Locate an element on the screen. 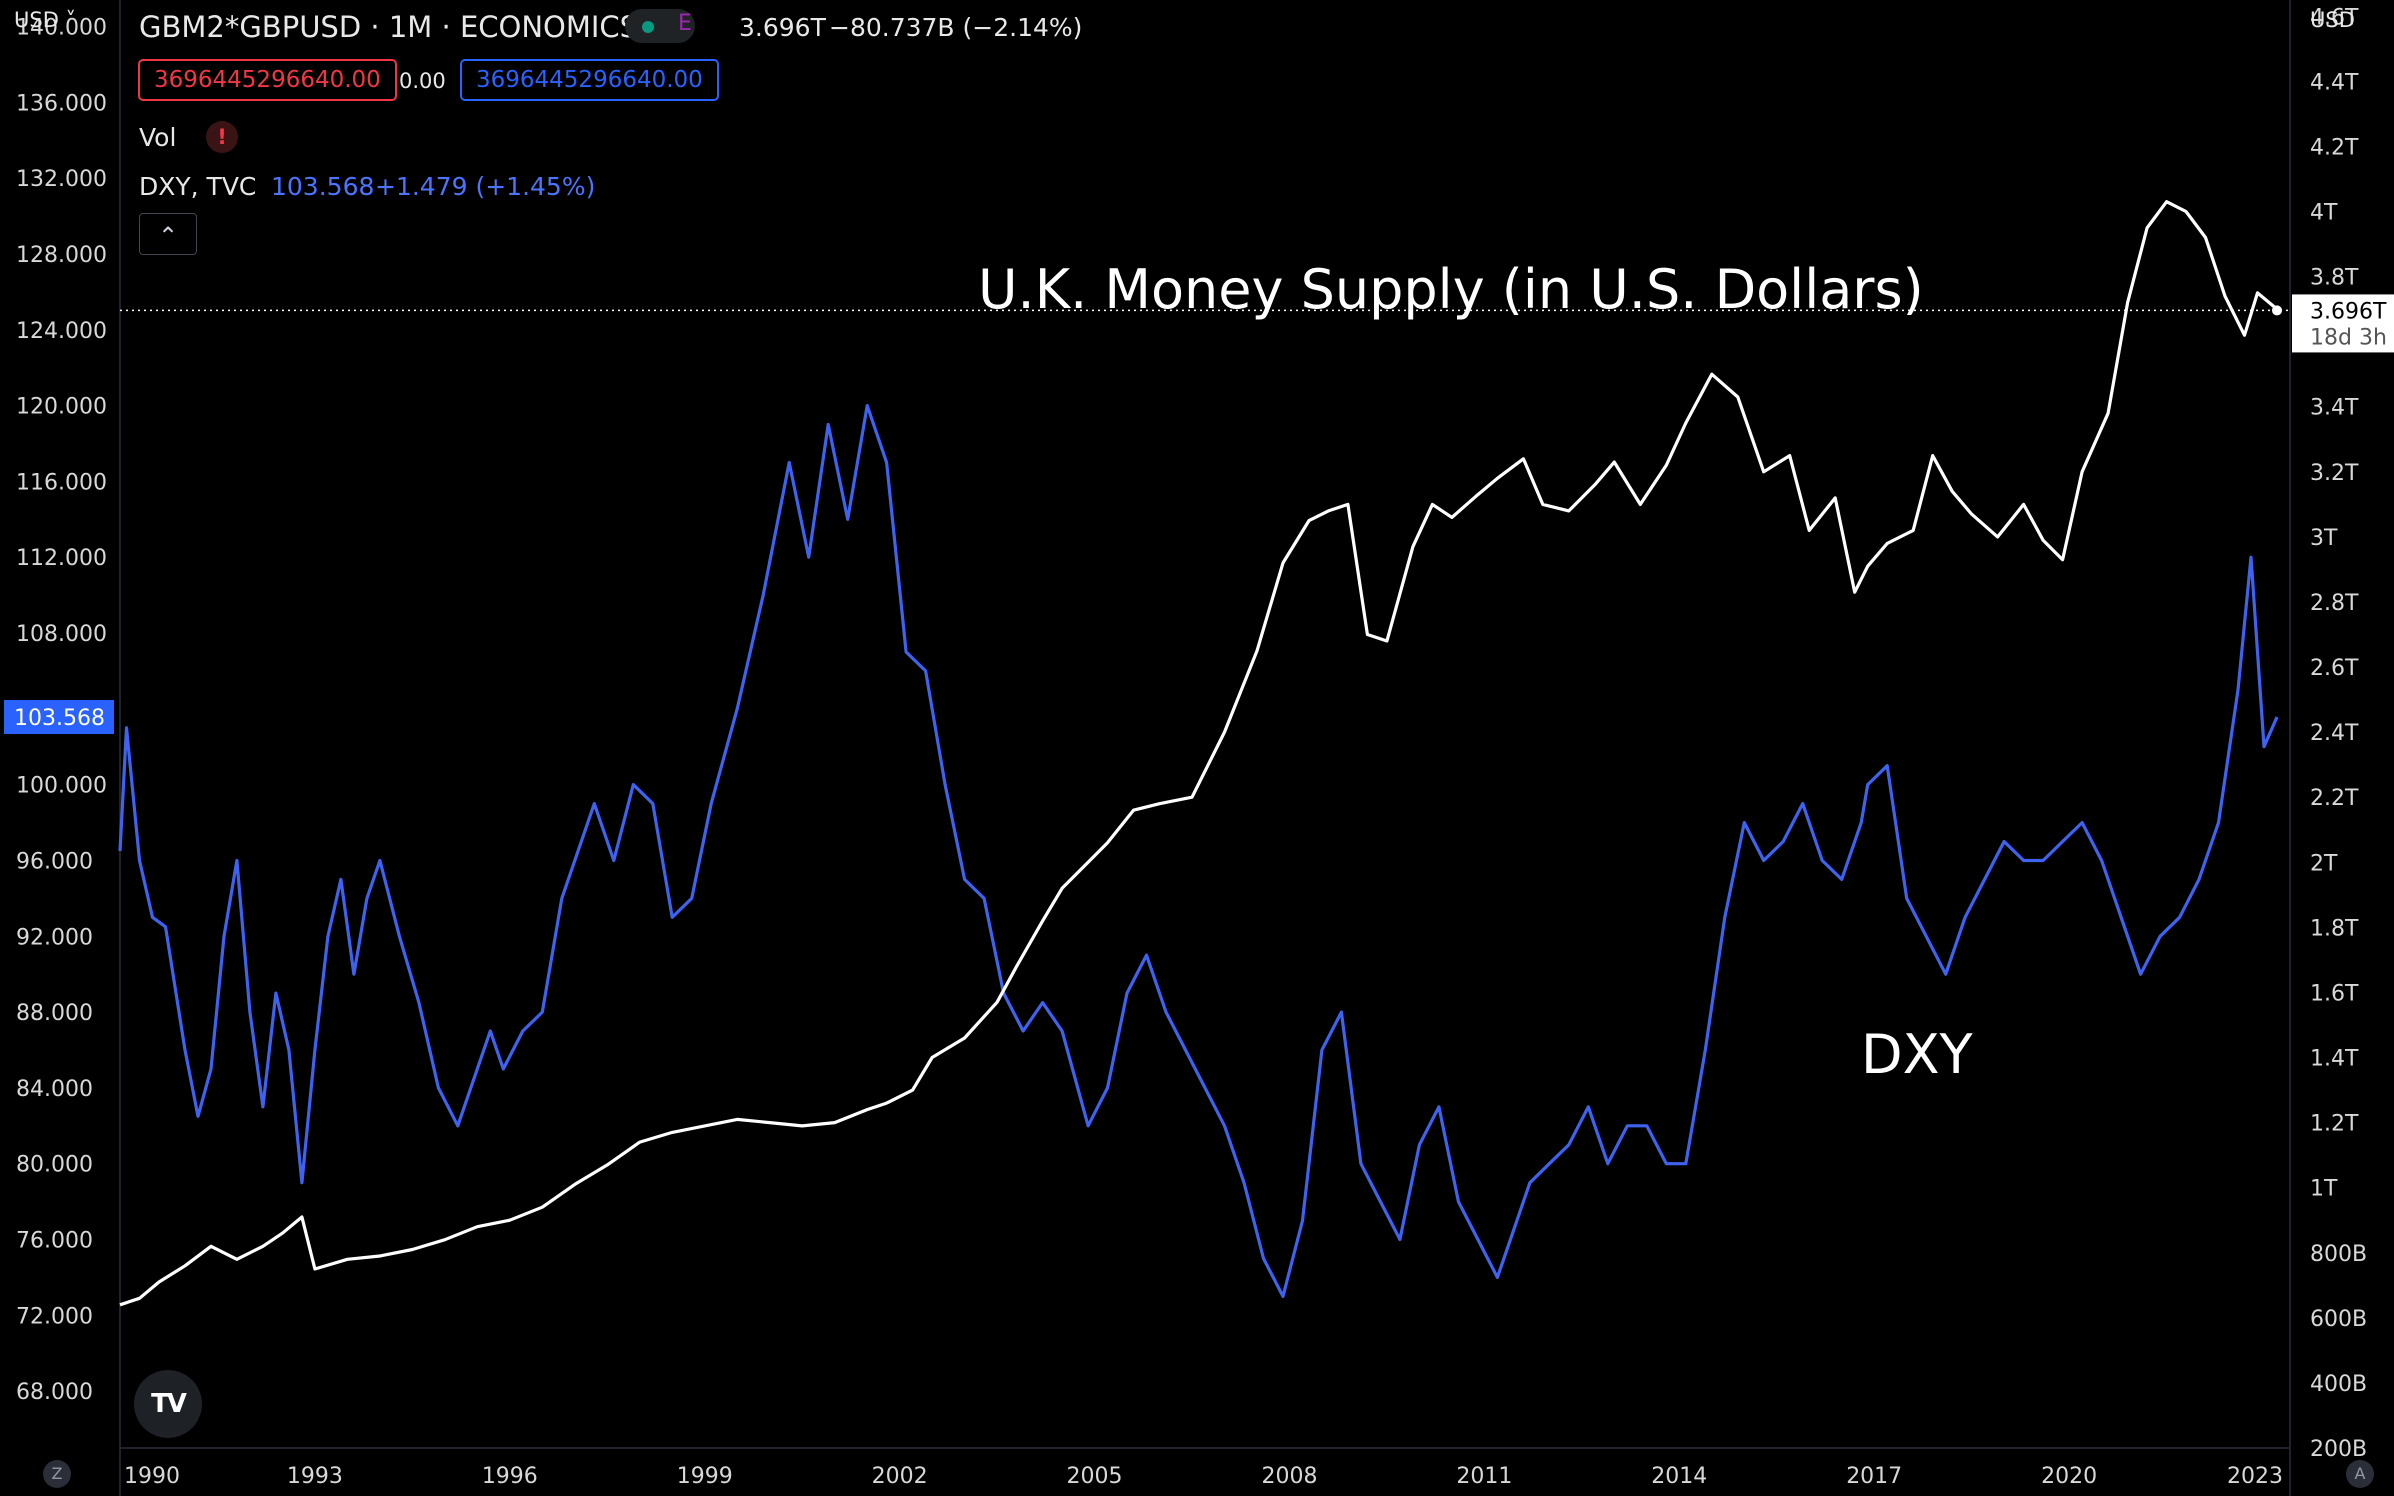  left-price-label-box is located at coordinates (59, 717).